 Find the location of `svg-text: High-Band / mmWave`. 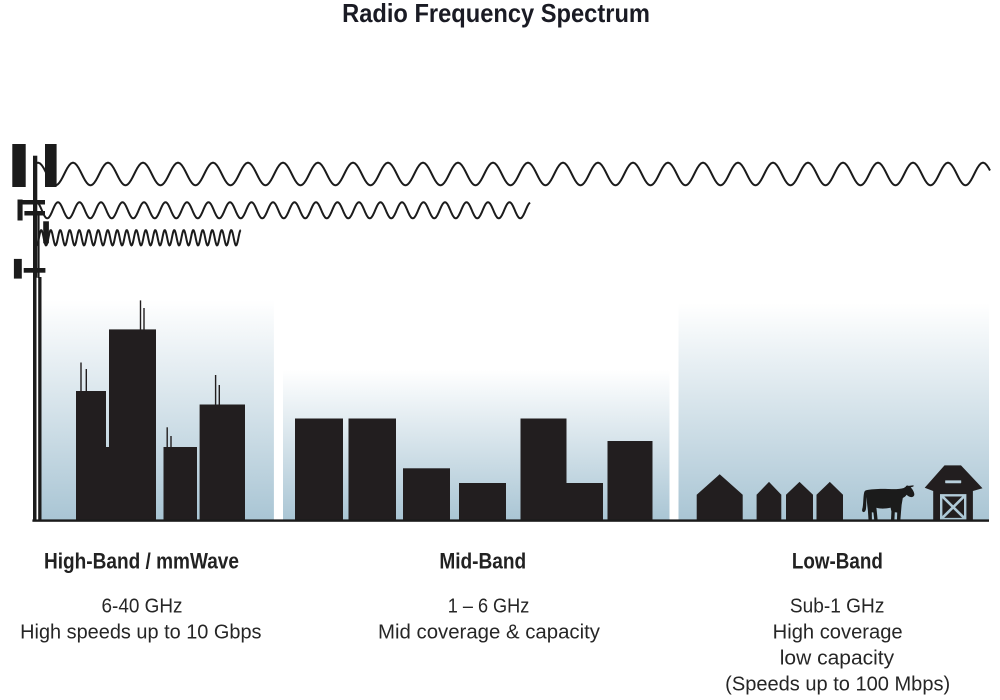

svg-text: High-Band / mmWave is located at coordinates (141, 561).